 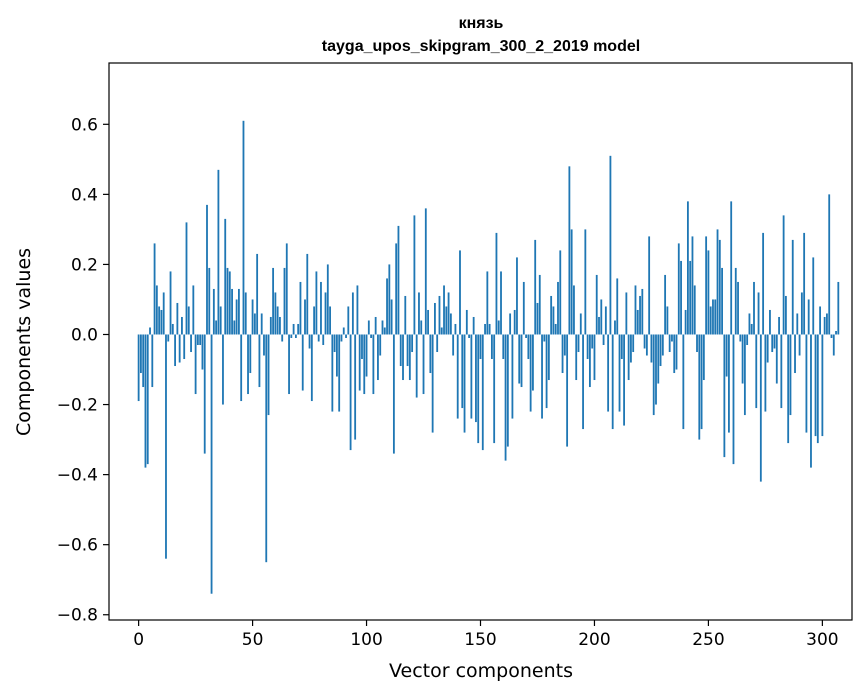 What do you see at coordinates (77, 406) in the screenshot?
I see `y-tick-label: −0.2` at bounding box center [77, 406].